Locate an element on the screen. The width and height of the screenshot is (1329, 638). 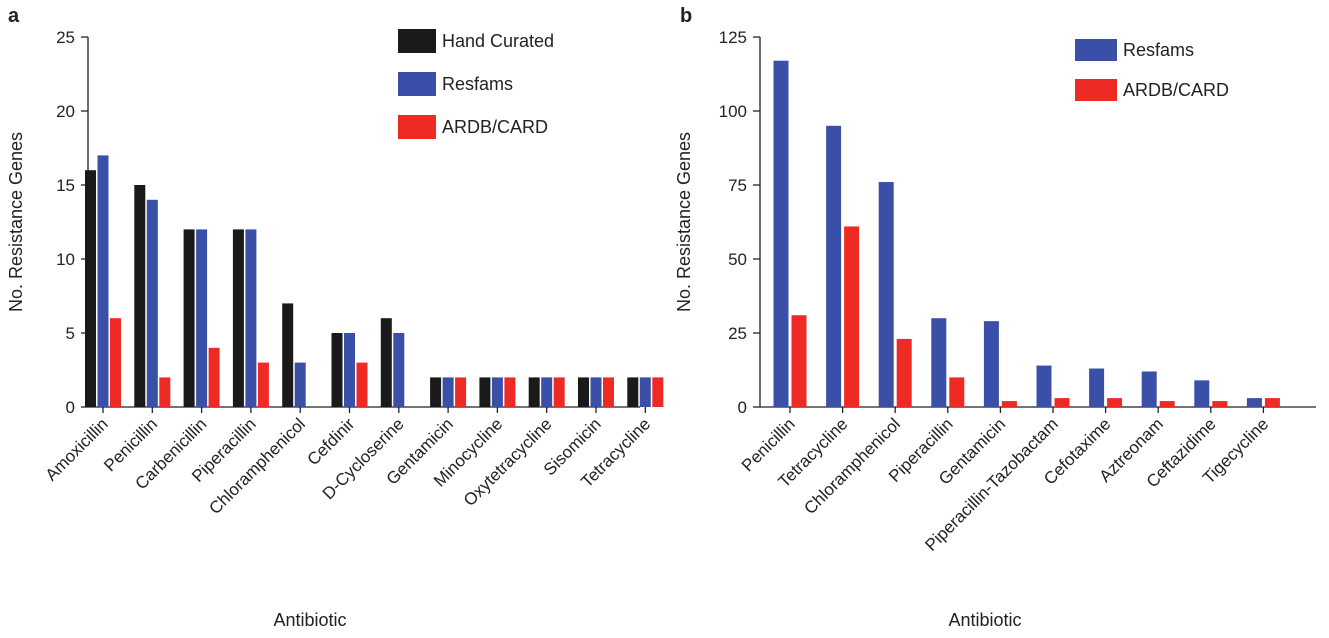
y-tick-label: 50 is located at coordinates (737, 259).